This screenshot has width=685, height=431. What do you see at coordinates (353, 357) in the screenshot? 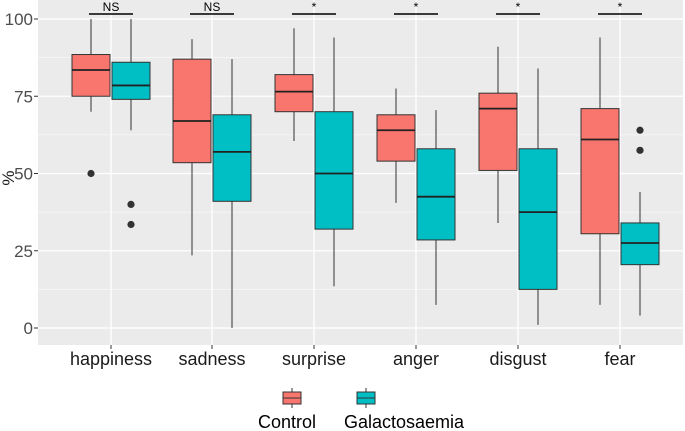
I see `x-axis-ticks: happiness sadness surprise anger disgust fear` at bounding box center [353, 357].